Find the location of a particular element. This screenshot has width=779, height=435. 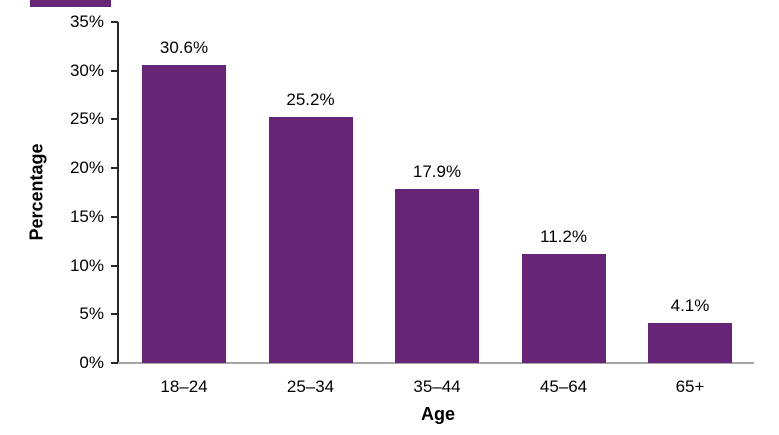

y-axis-title: Percentage is located at coordinates (36, 192).